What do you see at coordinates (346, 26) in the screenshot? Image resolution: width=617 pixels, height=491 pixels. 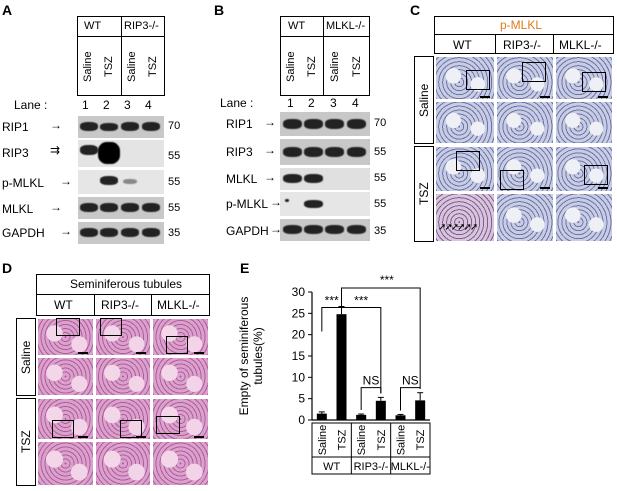 I see `group-mlkl-label: MLKL-/-` at bounding box center [346, 26].